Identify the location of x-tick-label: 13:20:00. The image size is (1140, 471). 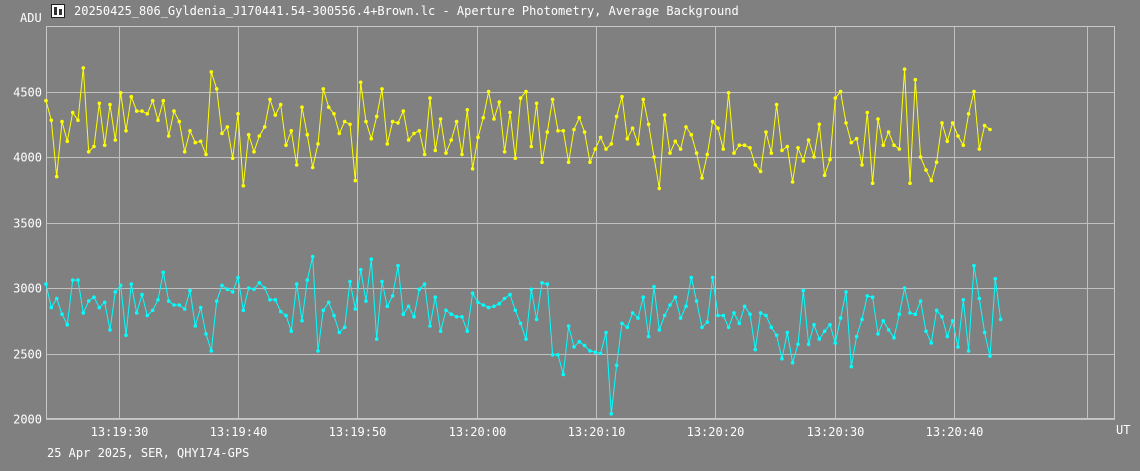
(478, 432).